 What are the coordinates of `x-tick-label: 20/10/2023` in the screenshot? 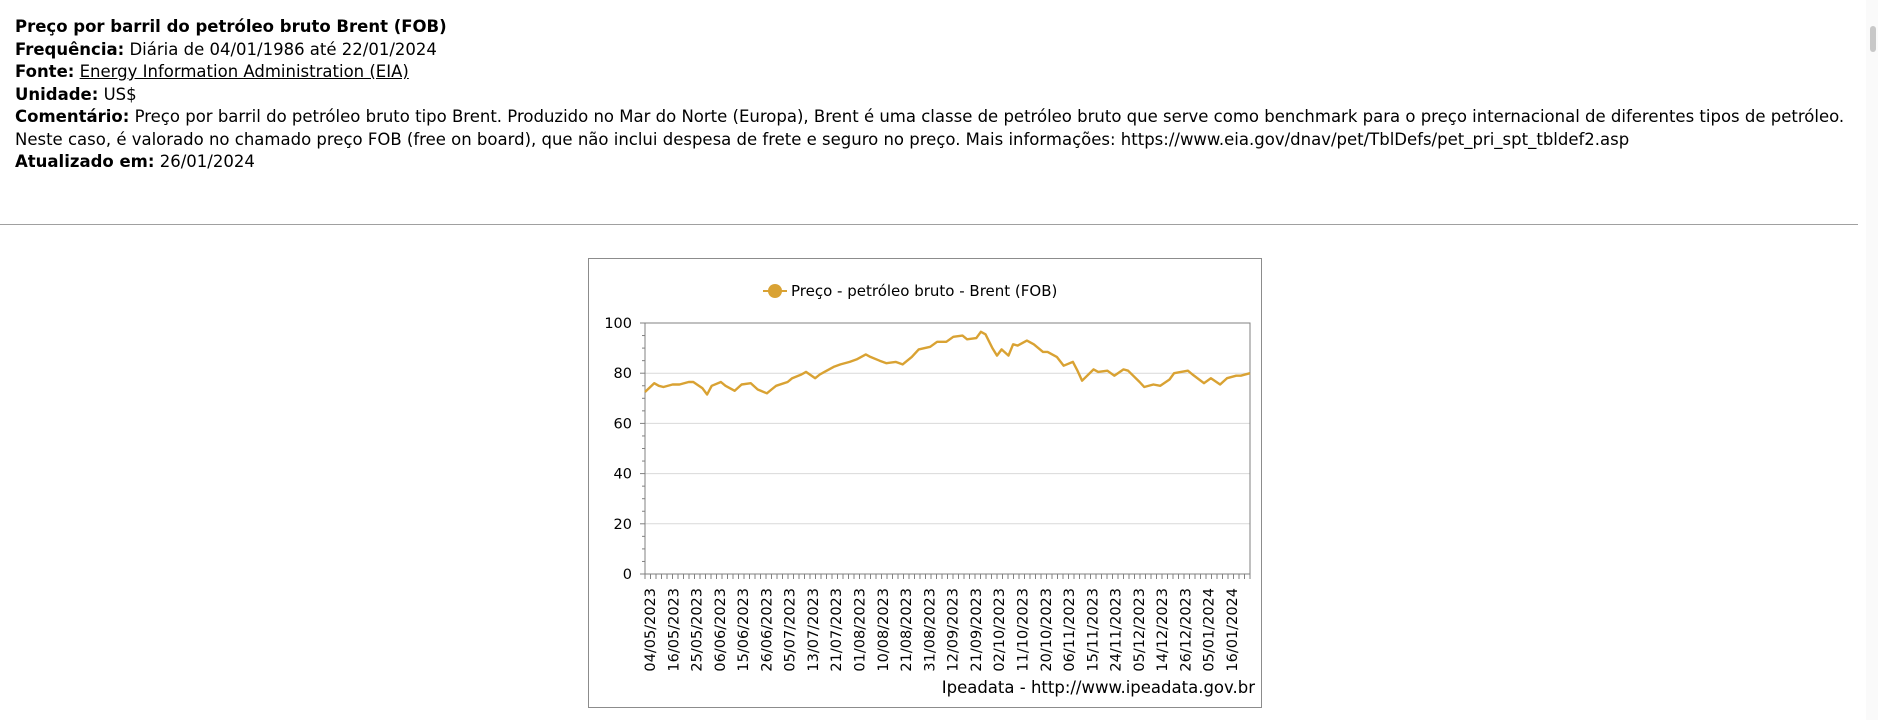 It's located at (1047, 630).